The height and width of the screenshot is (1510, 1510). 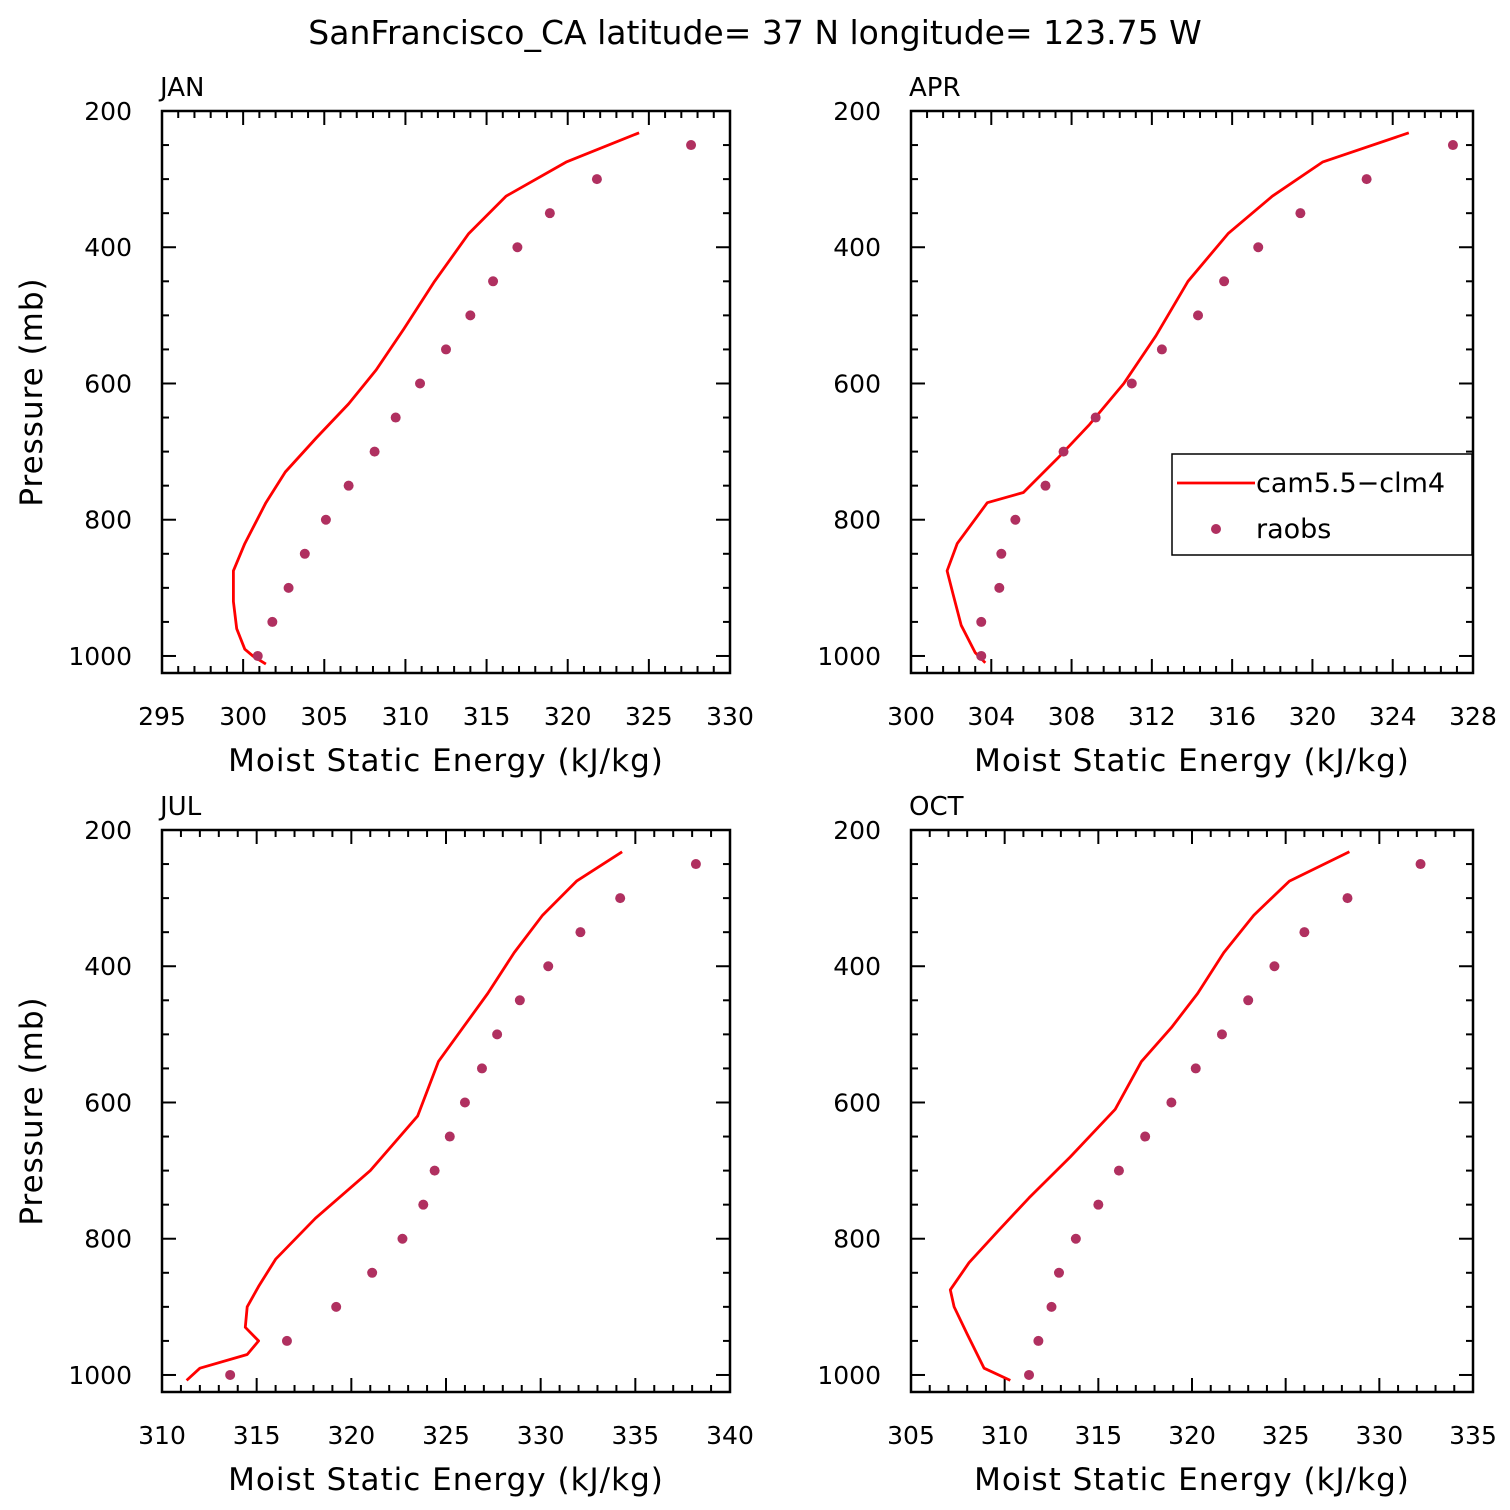 What do you see at coordinates (730, 1435) in the screenshot?
I see `x-tick-label: 340` at bounding box center [730, 1435].